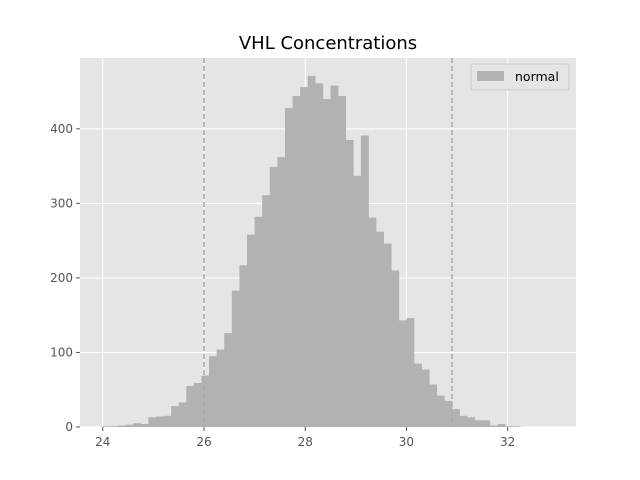 Image resolution: width=640 pixels, height=480 pixels. What do you see at coordinates (102, 442) in the screenshot?
I see `x-tick-label: 24` at bounding box center [102, 442].